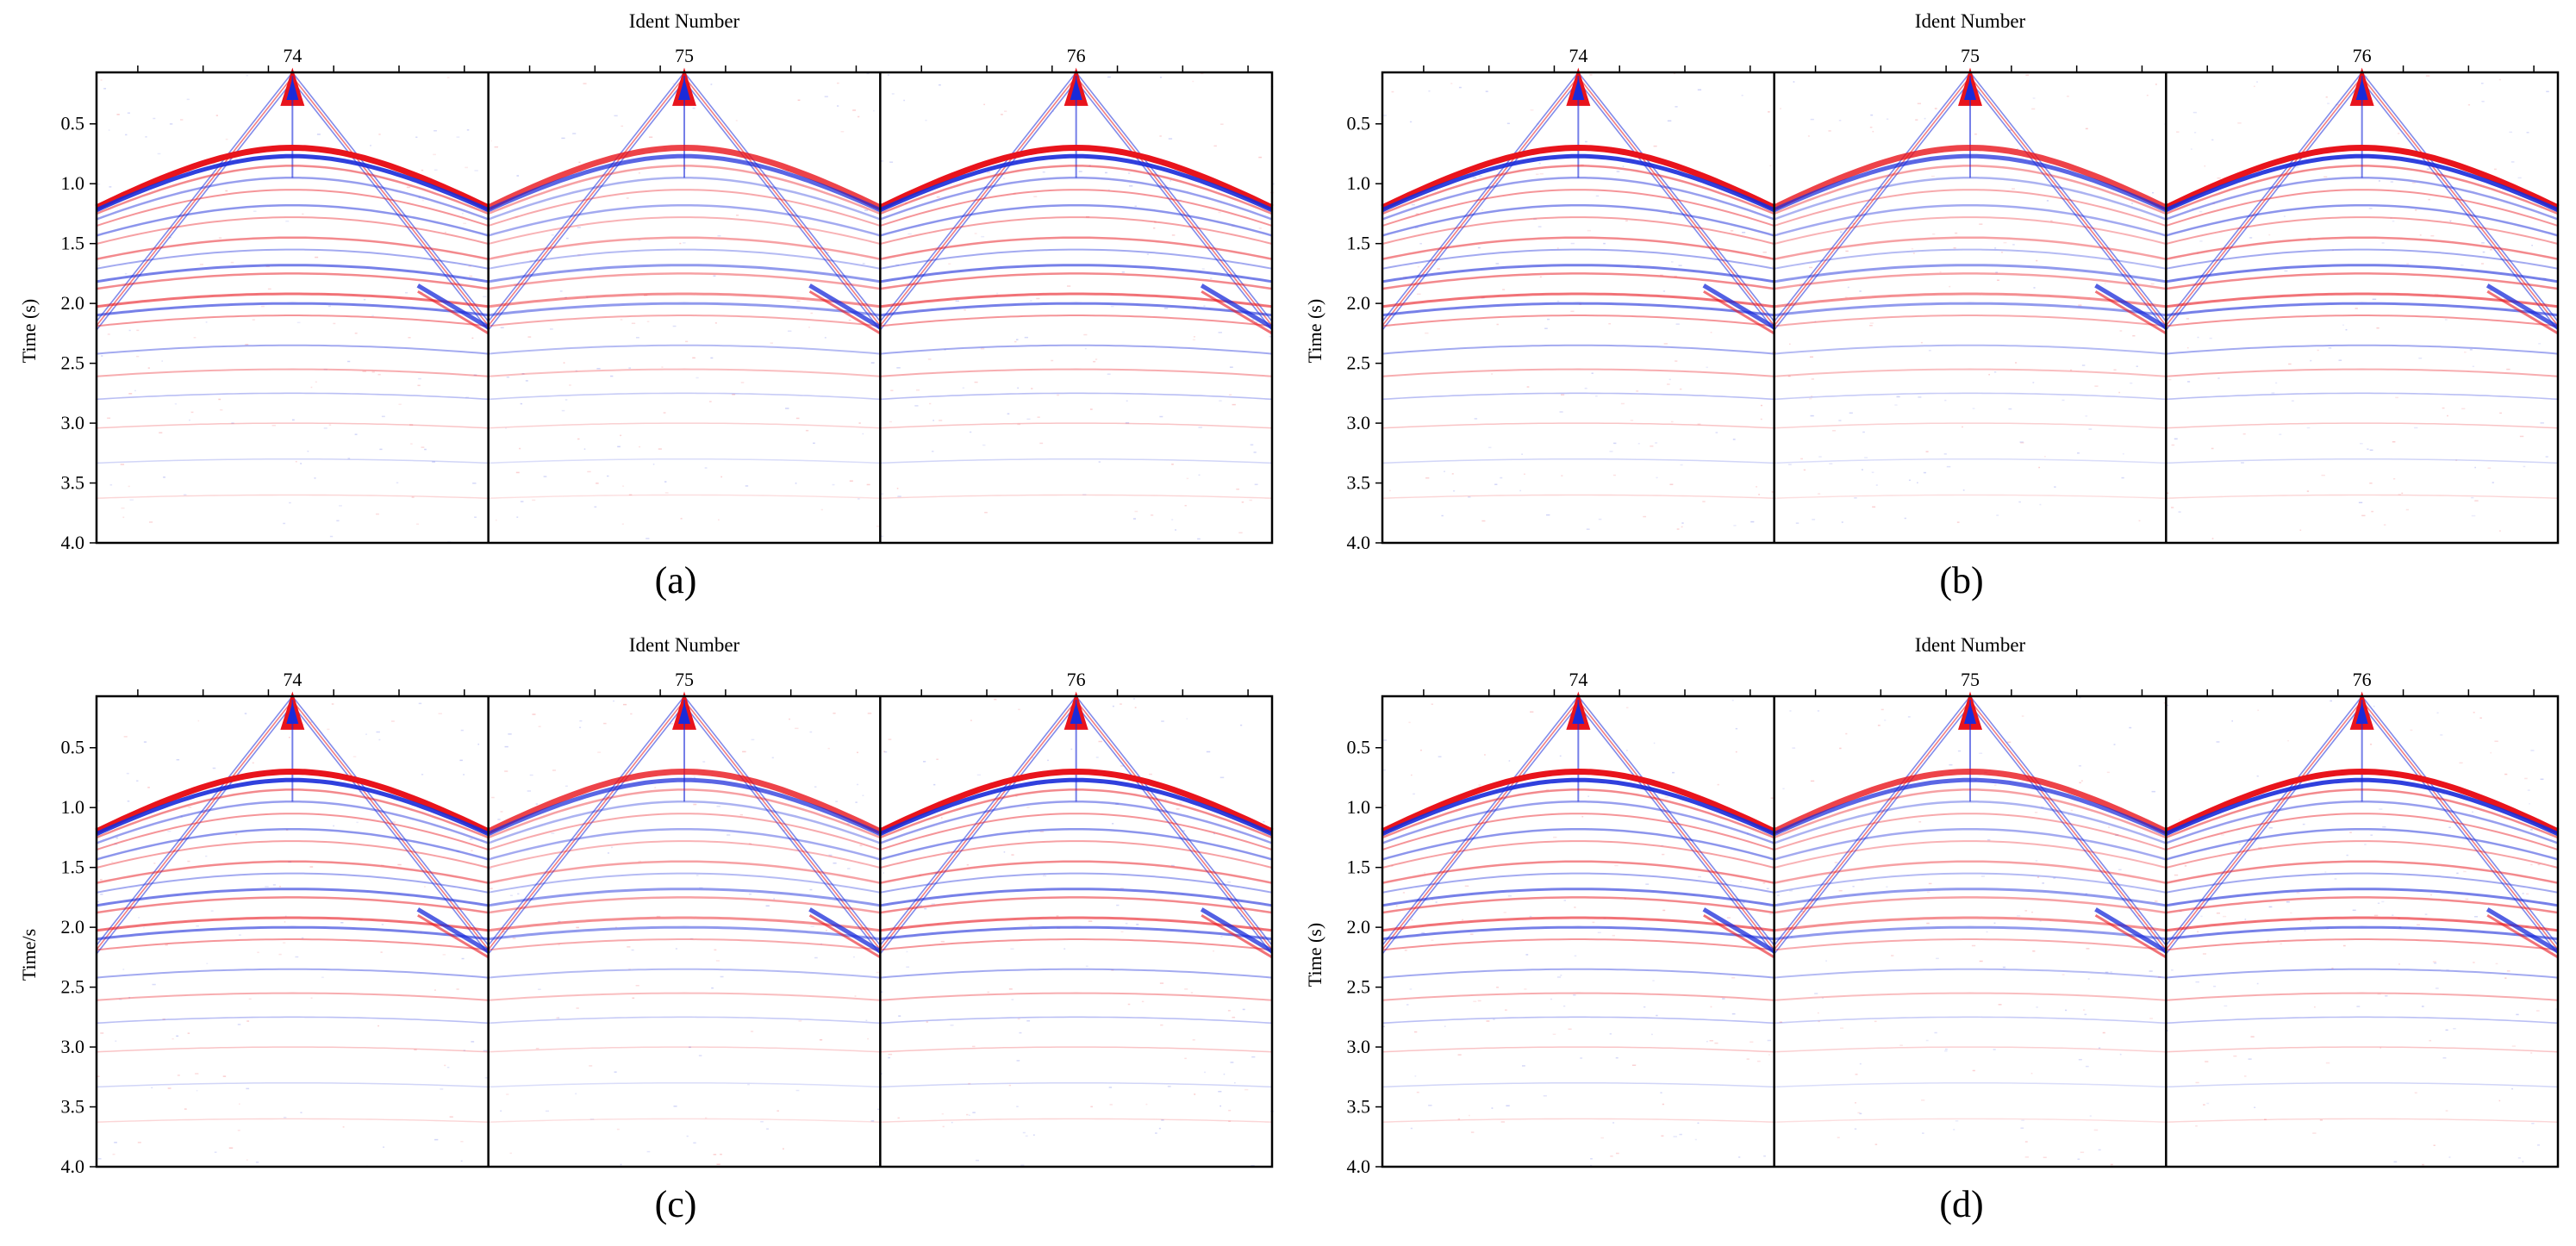 This screenshot has height=1246, width=2576. I want to click on panel-caption: (b), so click(1961, 580).